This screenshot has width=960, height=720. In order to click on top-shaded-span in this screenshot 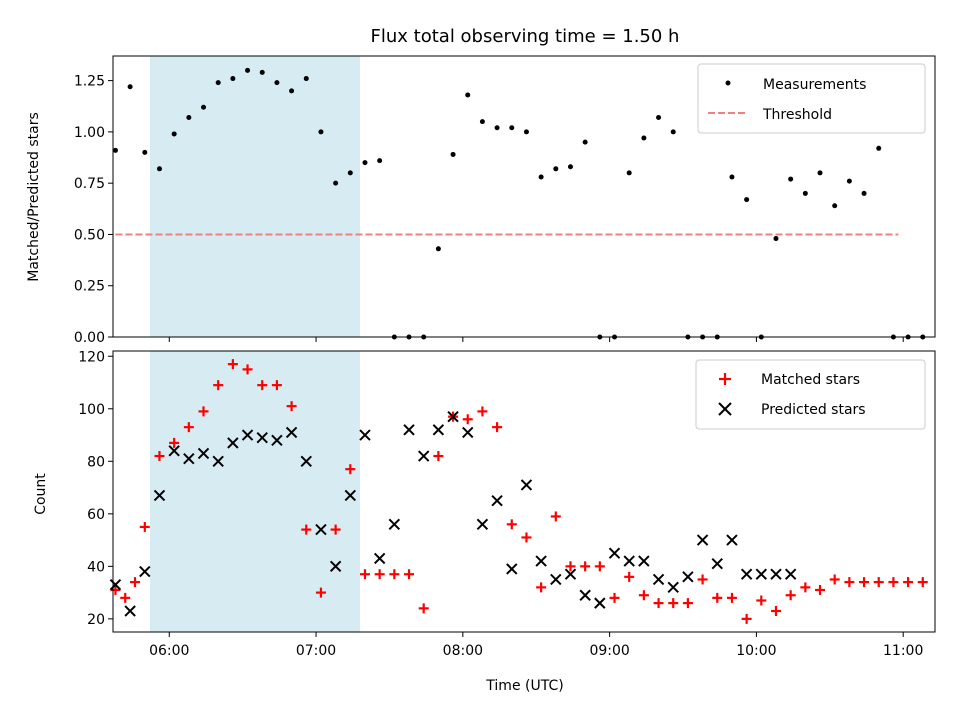, I will do `click(255, 196)`.